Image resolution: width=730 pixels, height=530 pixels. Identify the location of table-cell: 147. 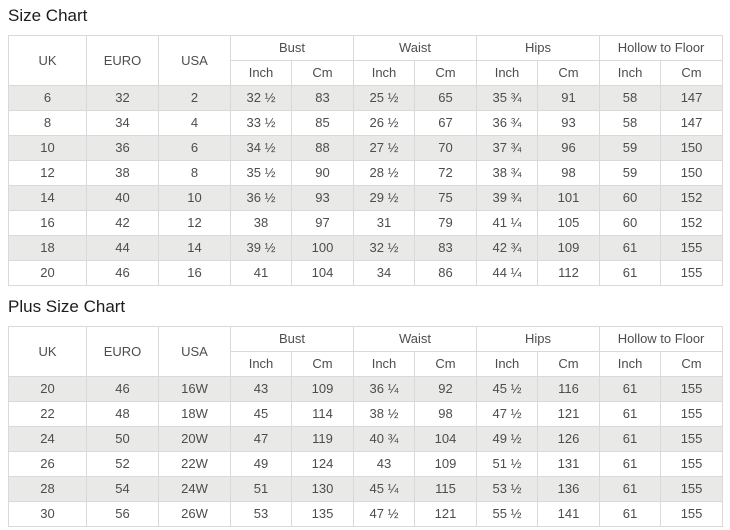
(692, 98).